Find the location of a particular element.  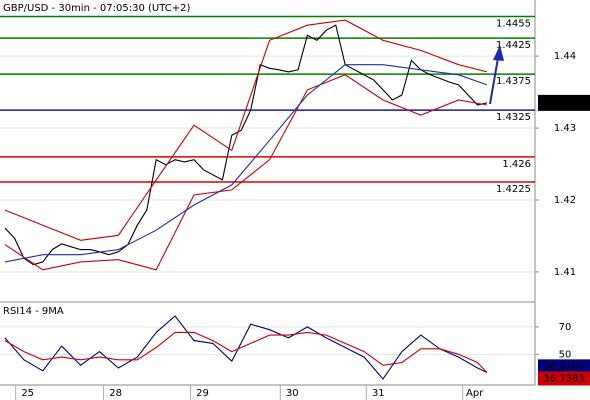

y-tick-label: 1.44 is located at coordinates (565, 56).